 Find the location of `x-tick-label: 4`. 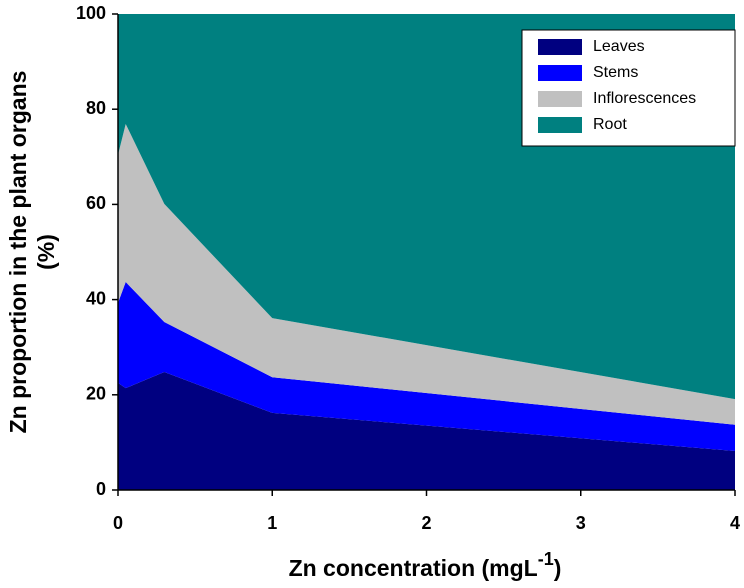

x-tick-label: 4 is located at coordinates (735, 523).